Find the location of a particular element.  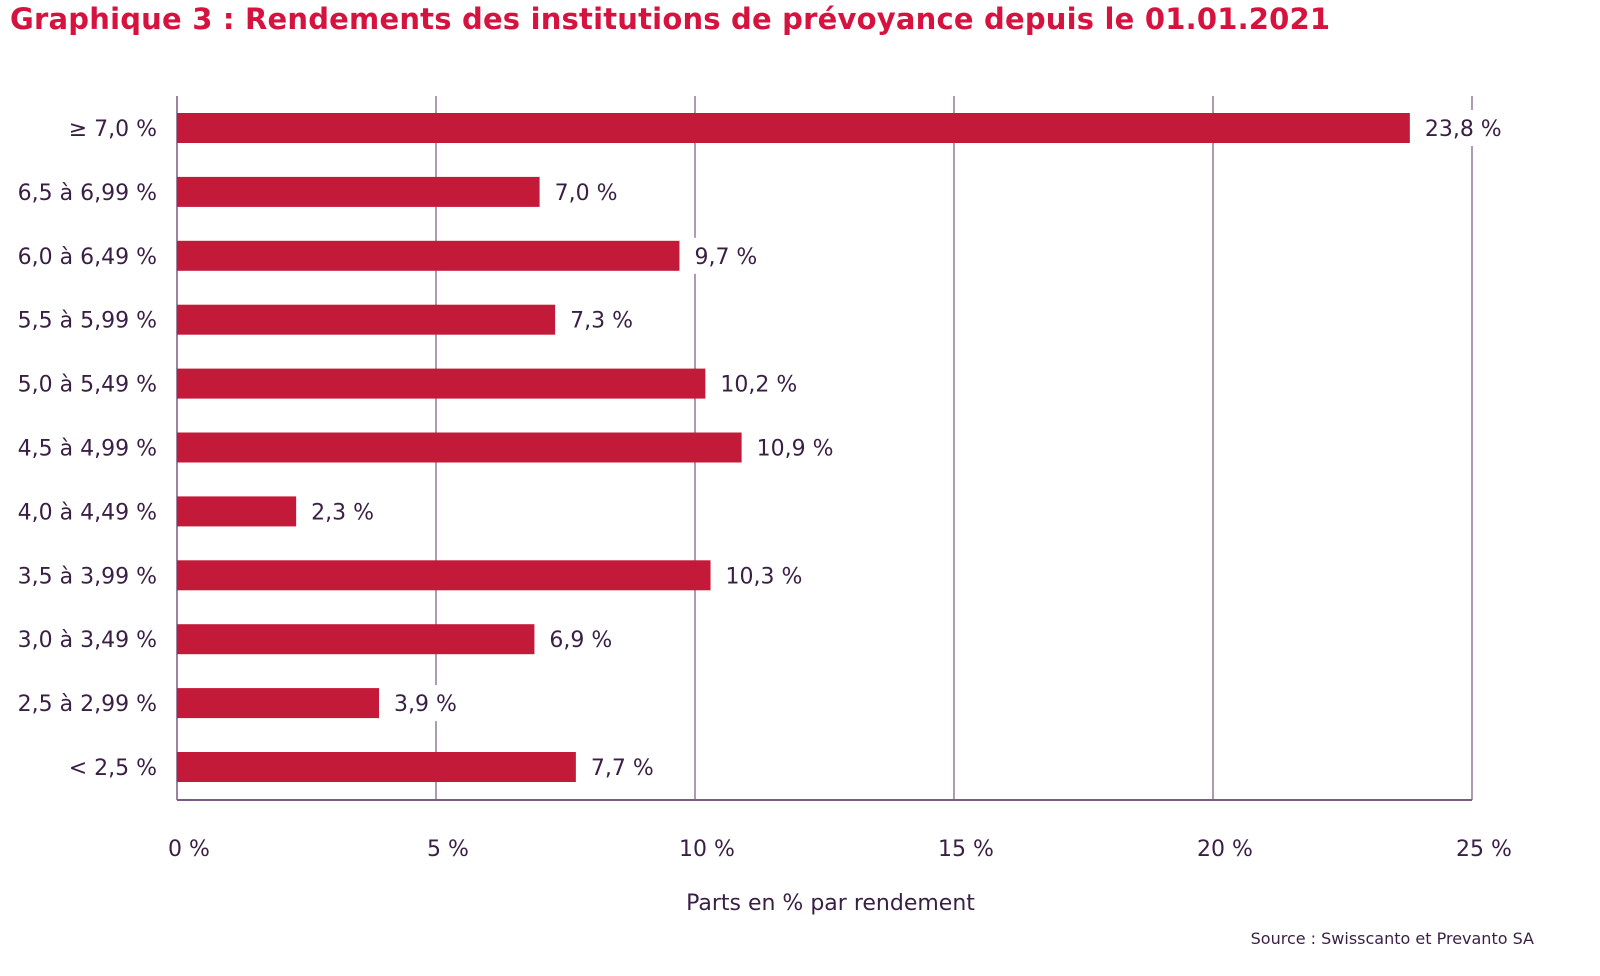

category-label: 2,5 à 2,99 % is located at coordinates (87, 704).